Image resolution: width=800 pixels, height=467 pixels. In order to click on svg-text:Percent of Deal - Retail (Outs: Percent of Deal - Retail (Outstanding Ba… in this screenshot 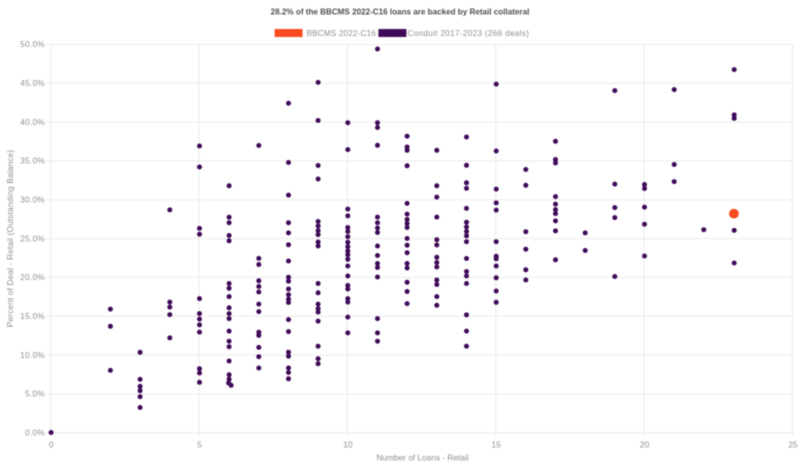, I will do `click(10, 239)`.